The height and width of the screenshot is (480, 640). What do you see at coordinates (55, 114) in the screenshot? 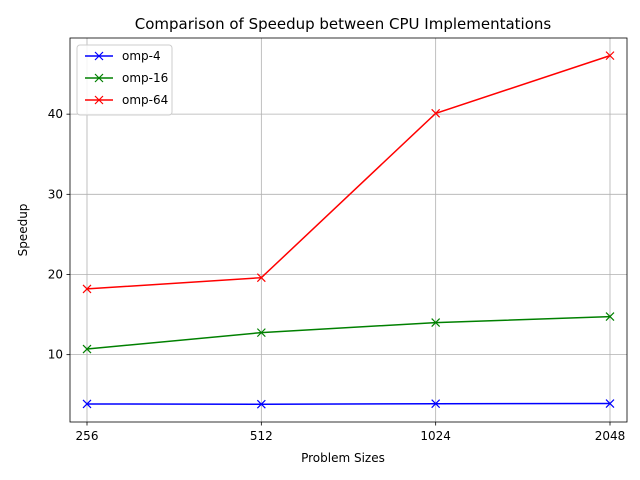
I see `y-tick-label: 40` at bounding box center [55, 114].